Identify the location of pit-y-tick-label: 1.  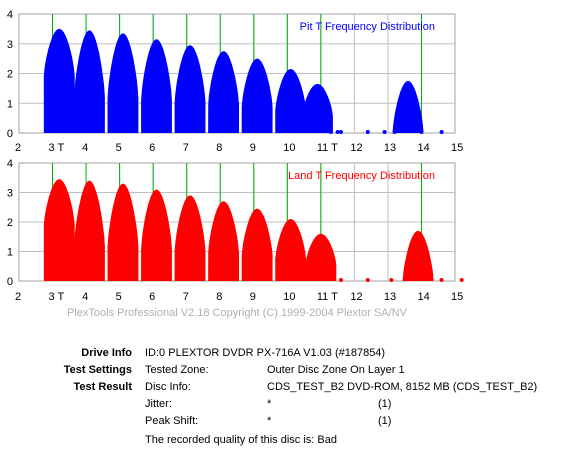
(10, 104).